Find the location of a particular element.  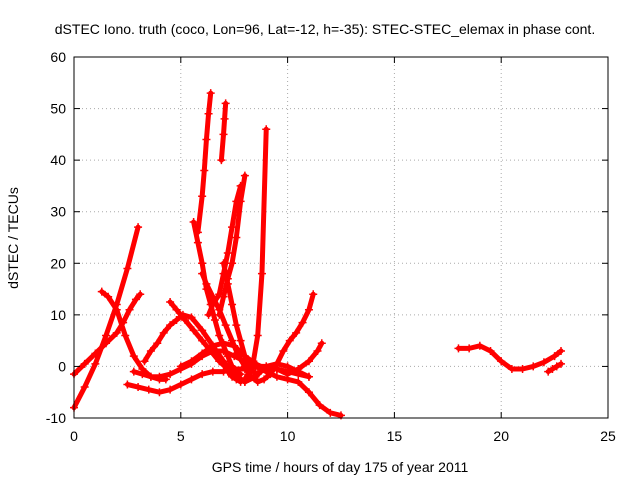

y-tick-label: -10 is located at coordinates (56, 418).